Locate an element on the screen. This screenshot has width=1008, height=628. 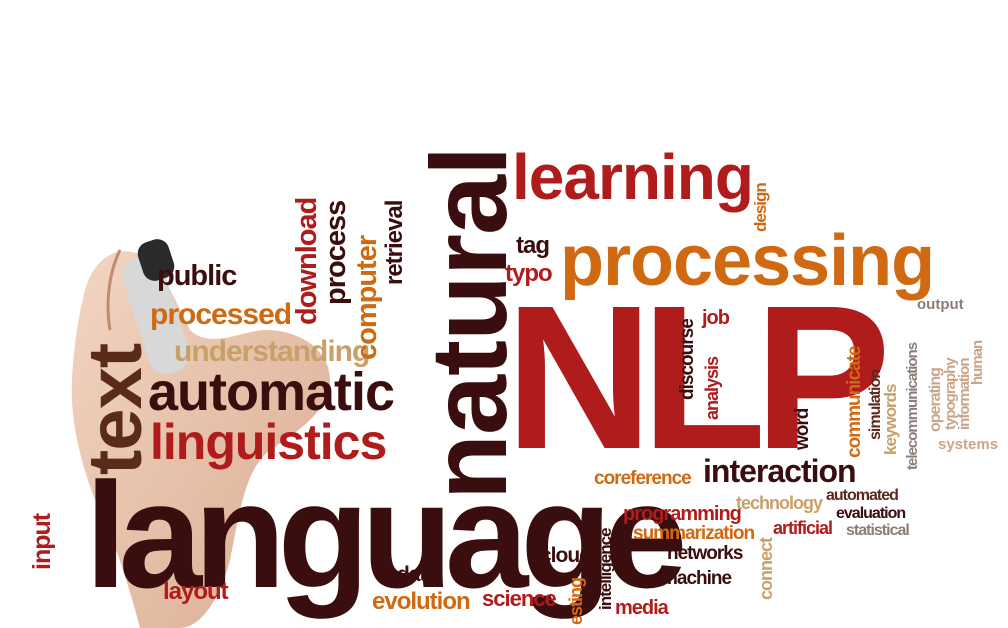
word-analysis: analysis is located at coordinates (712, 388).